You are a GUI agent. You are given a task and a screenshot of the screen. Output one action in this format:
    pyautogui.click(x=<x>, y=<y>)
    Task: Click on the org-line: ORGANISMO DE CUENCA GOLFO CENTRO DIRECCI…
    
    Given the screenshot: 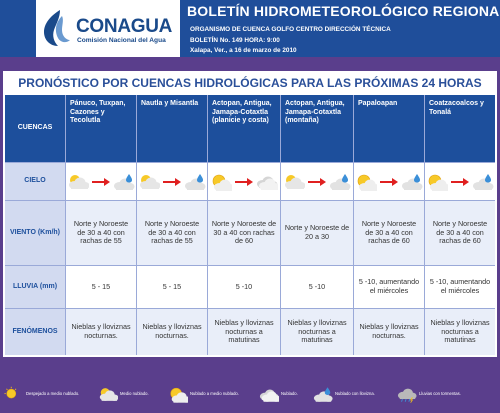 What is the action you would take?
    pyautogui.click(x=290, y=29)
    